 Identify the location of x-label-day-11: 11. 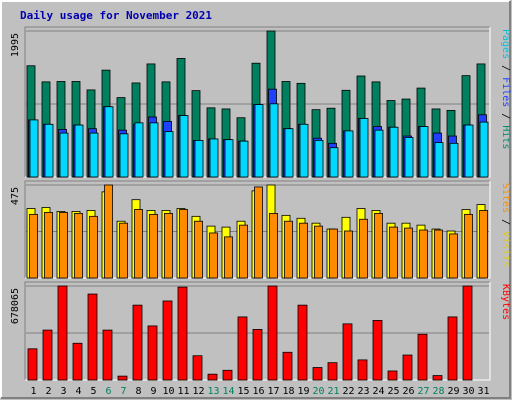
(183, 391).